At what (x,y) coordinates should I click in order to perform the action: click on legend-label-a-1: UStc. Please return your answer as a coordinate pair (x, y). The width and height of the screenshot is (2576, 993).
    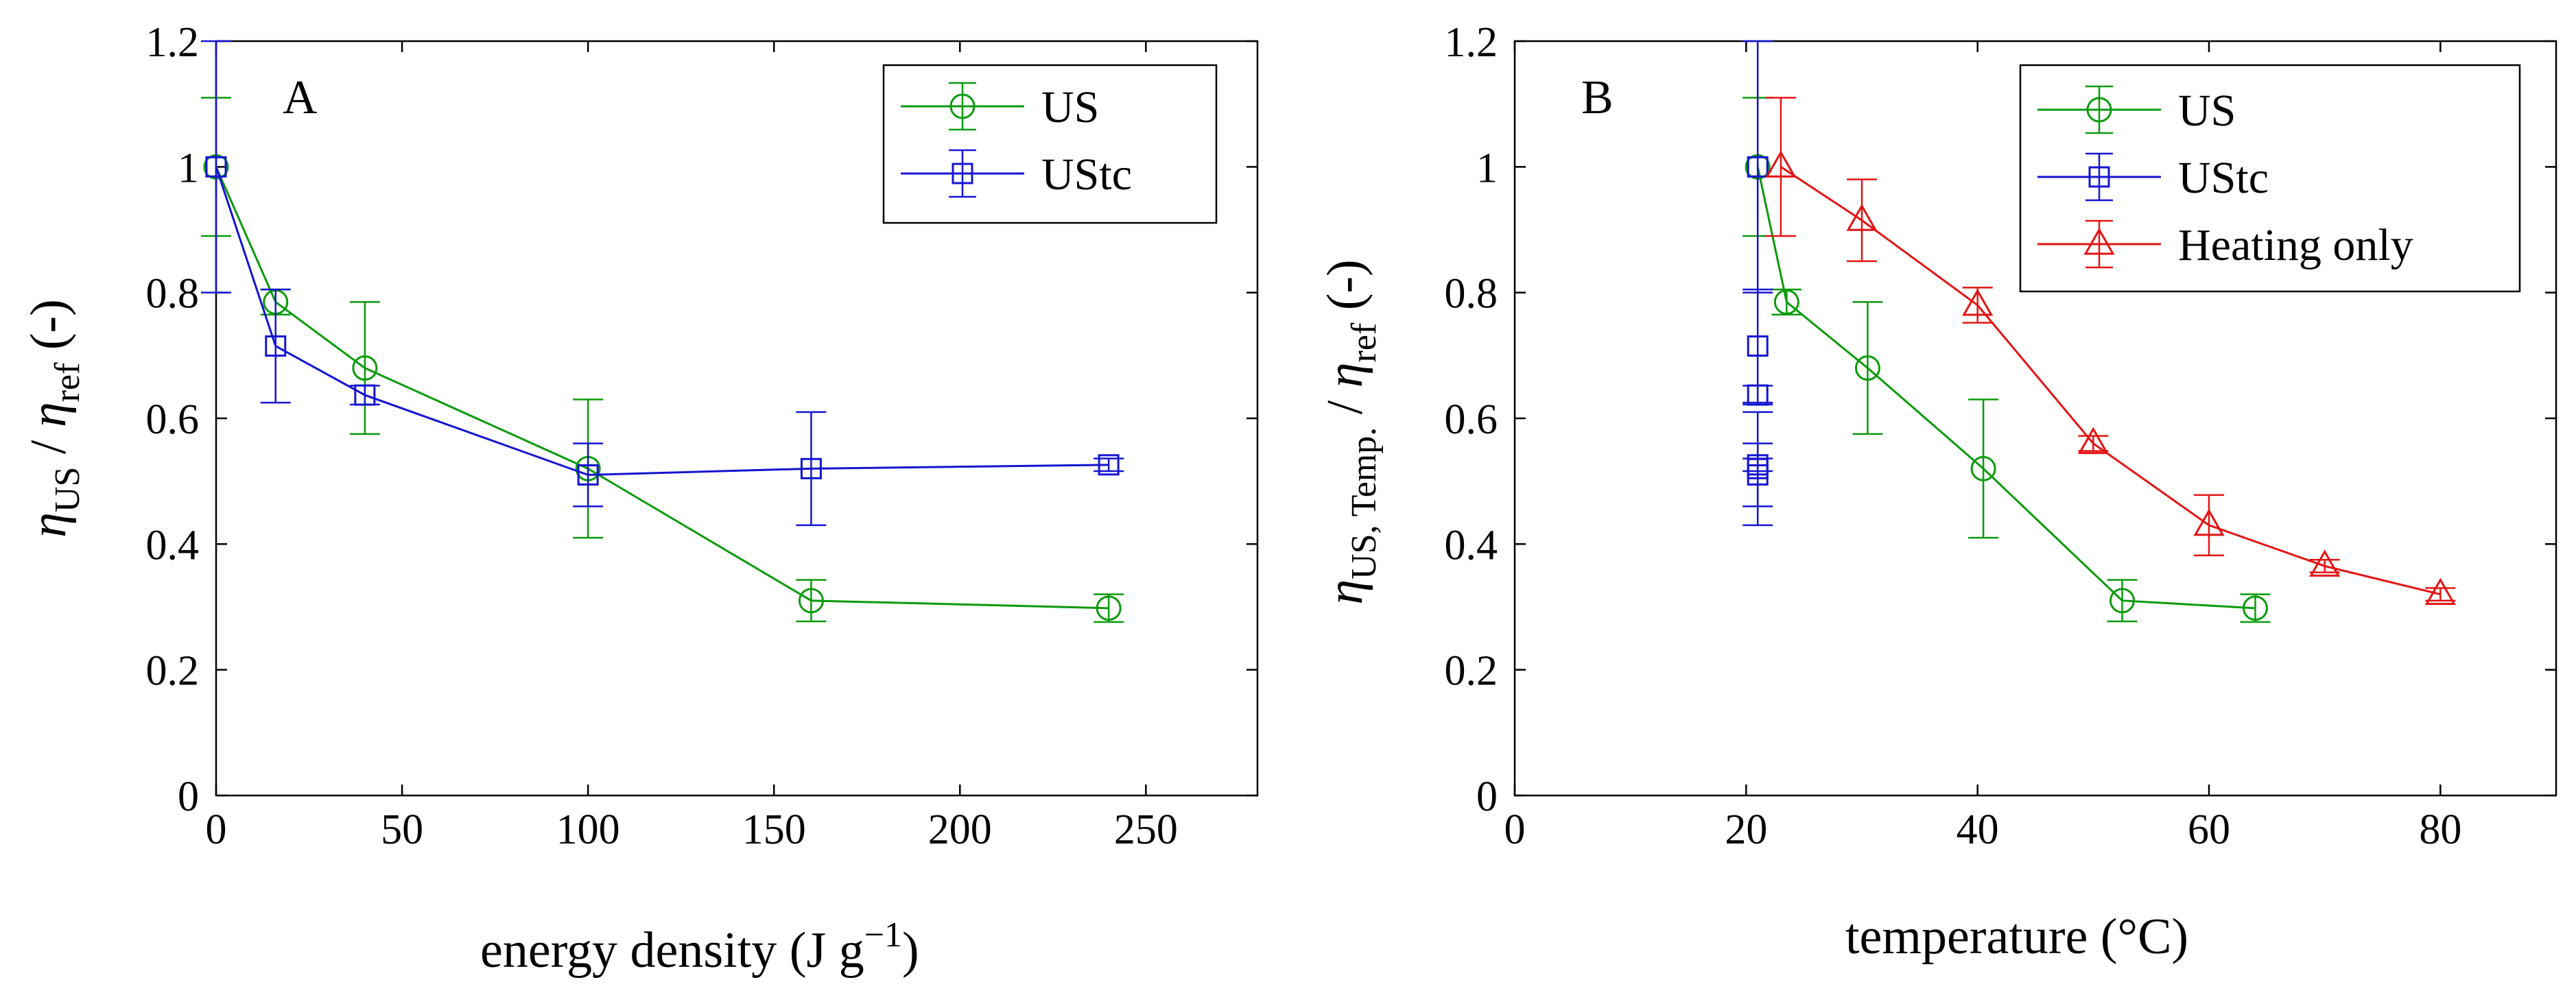
    Looking at the image, I should click on (1086, 174).